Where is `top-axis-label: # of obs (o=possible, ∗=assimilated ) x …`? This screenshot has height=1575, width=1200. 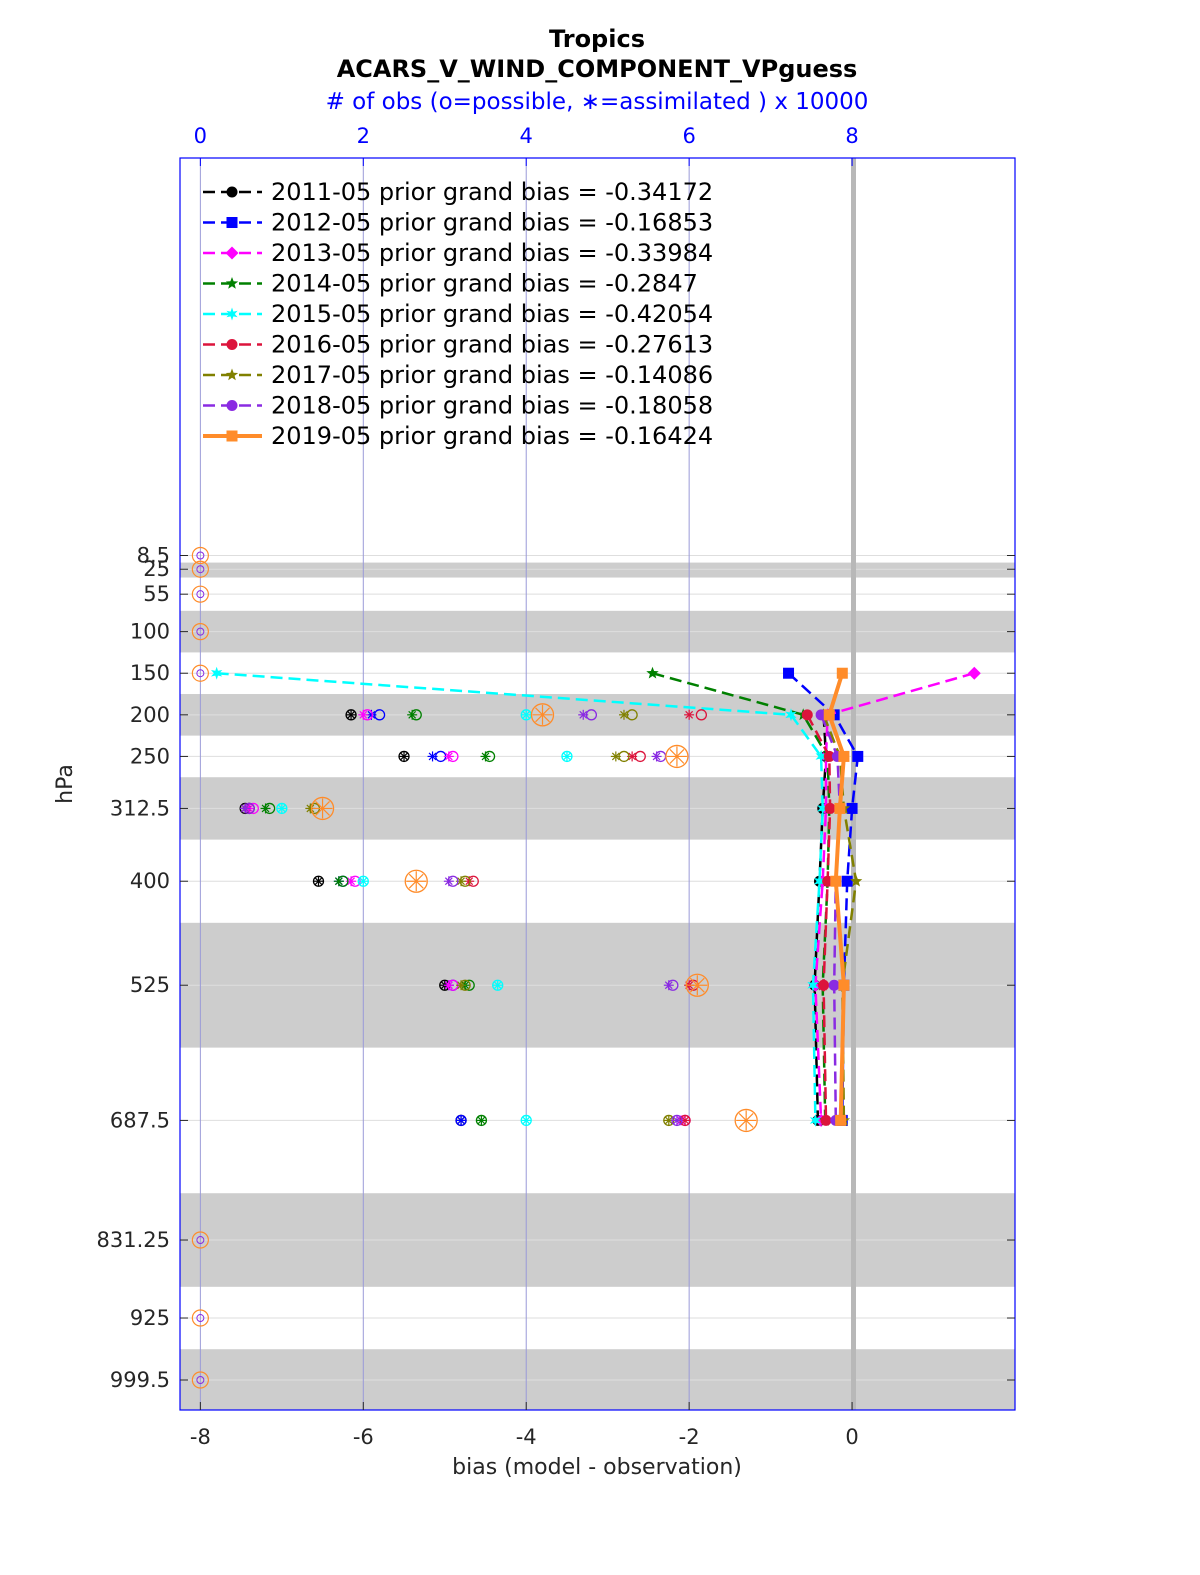 top-axis-label: # of obs (o=possible, ∗=assimilated ) x … is located at coordinates (597, 102).